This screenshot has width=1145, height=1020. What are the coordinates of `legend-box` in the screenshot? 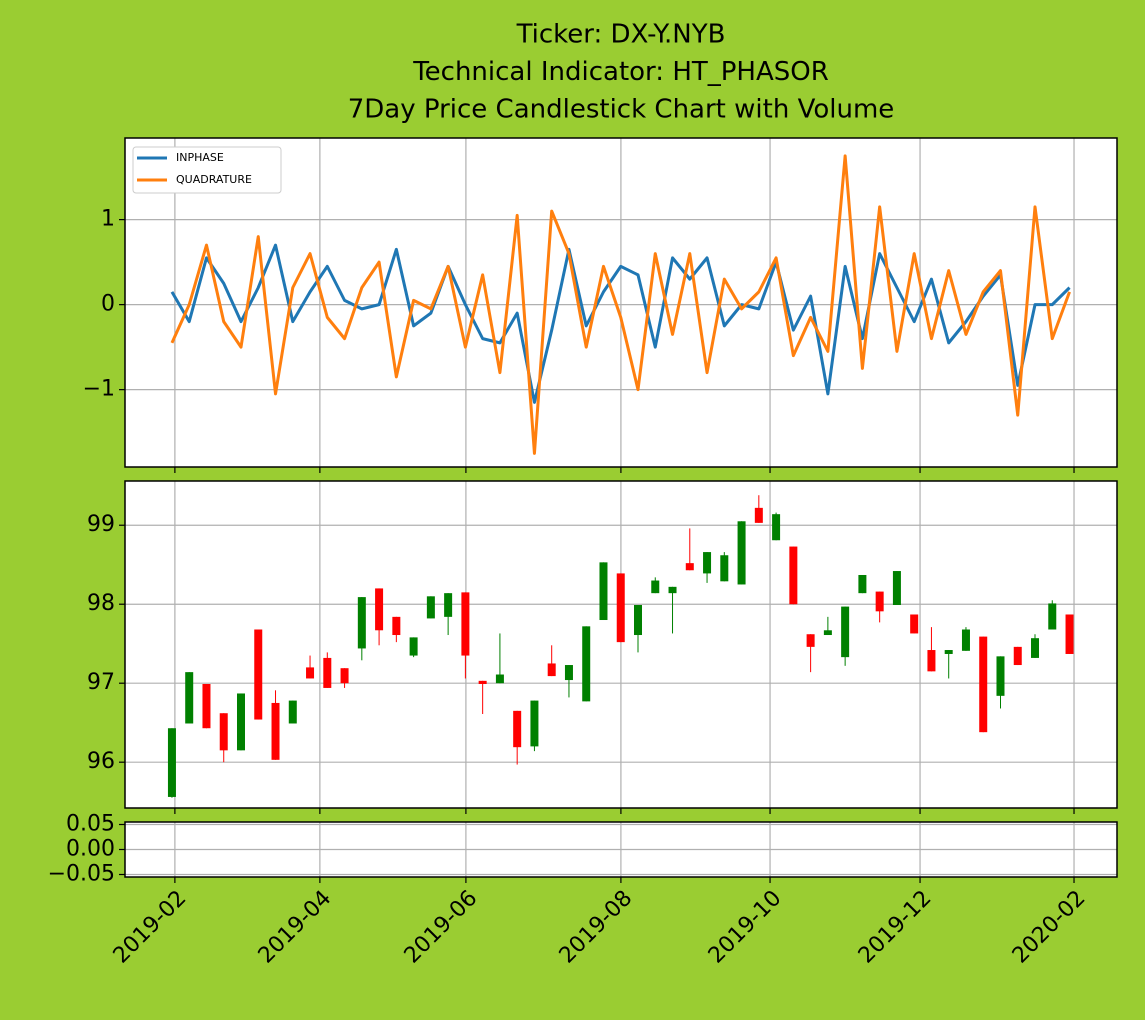 It's located at (207, 170).